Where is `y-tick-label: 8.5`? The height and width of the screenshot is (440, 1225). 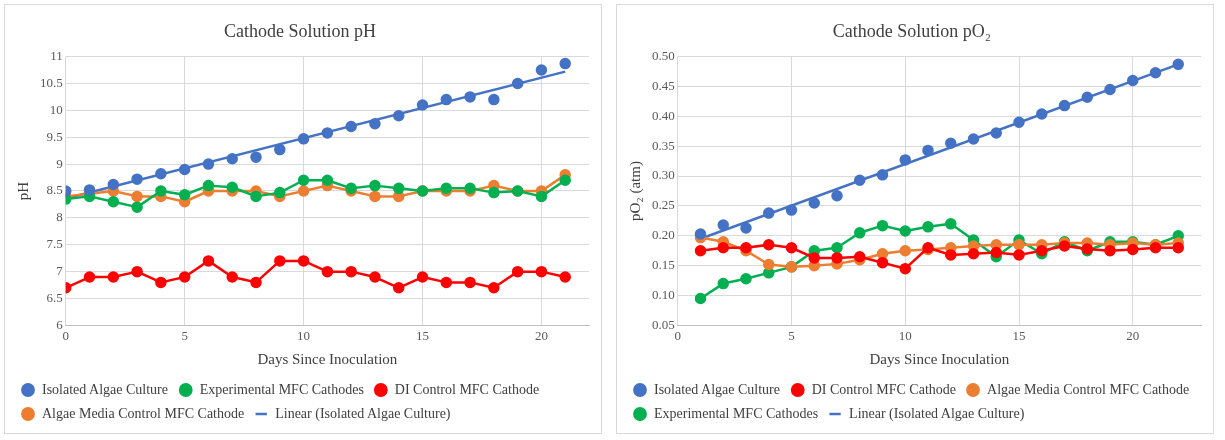 y-tick-label: 8.5 is located at coordinates (54, 190).